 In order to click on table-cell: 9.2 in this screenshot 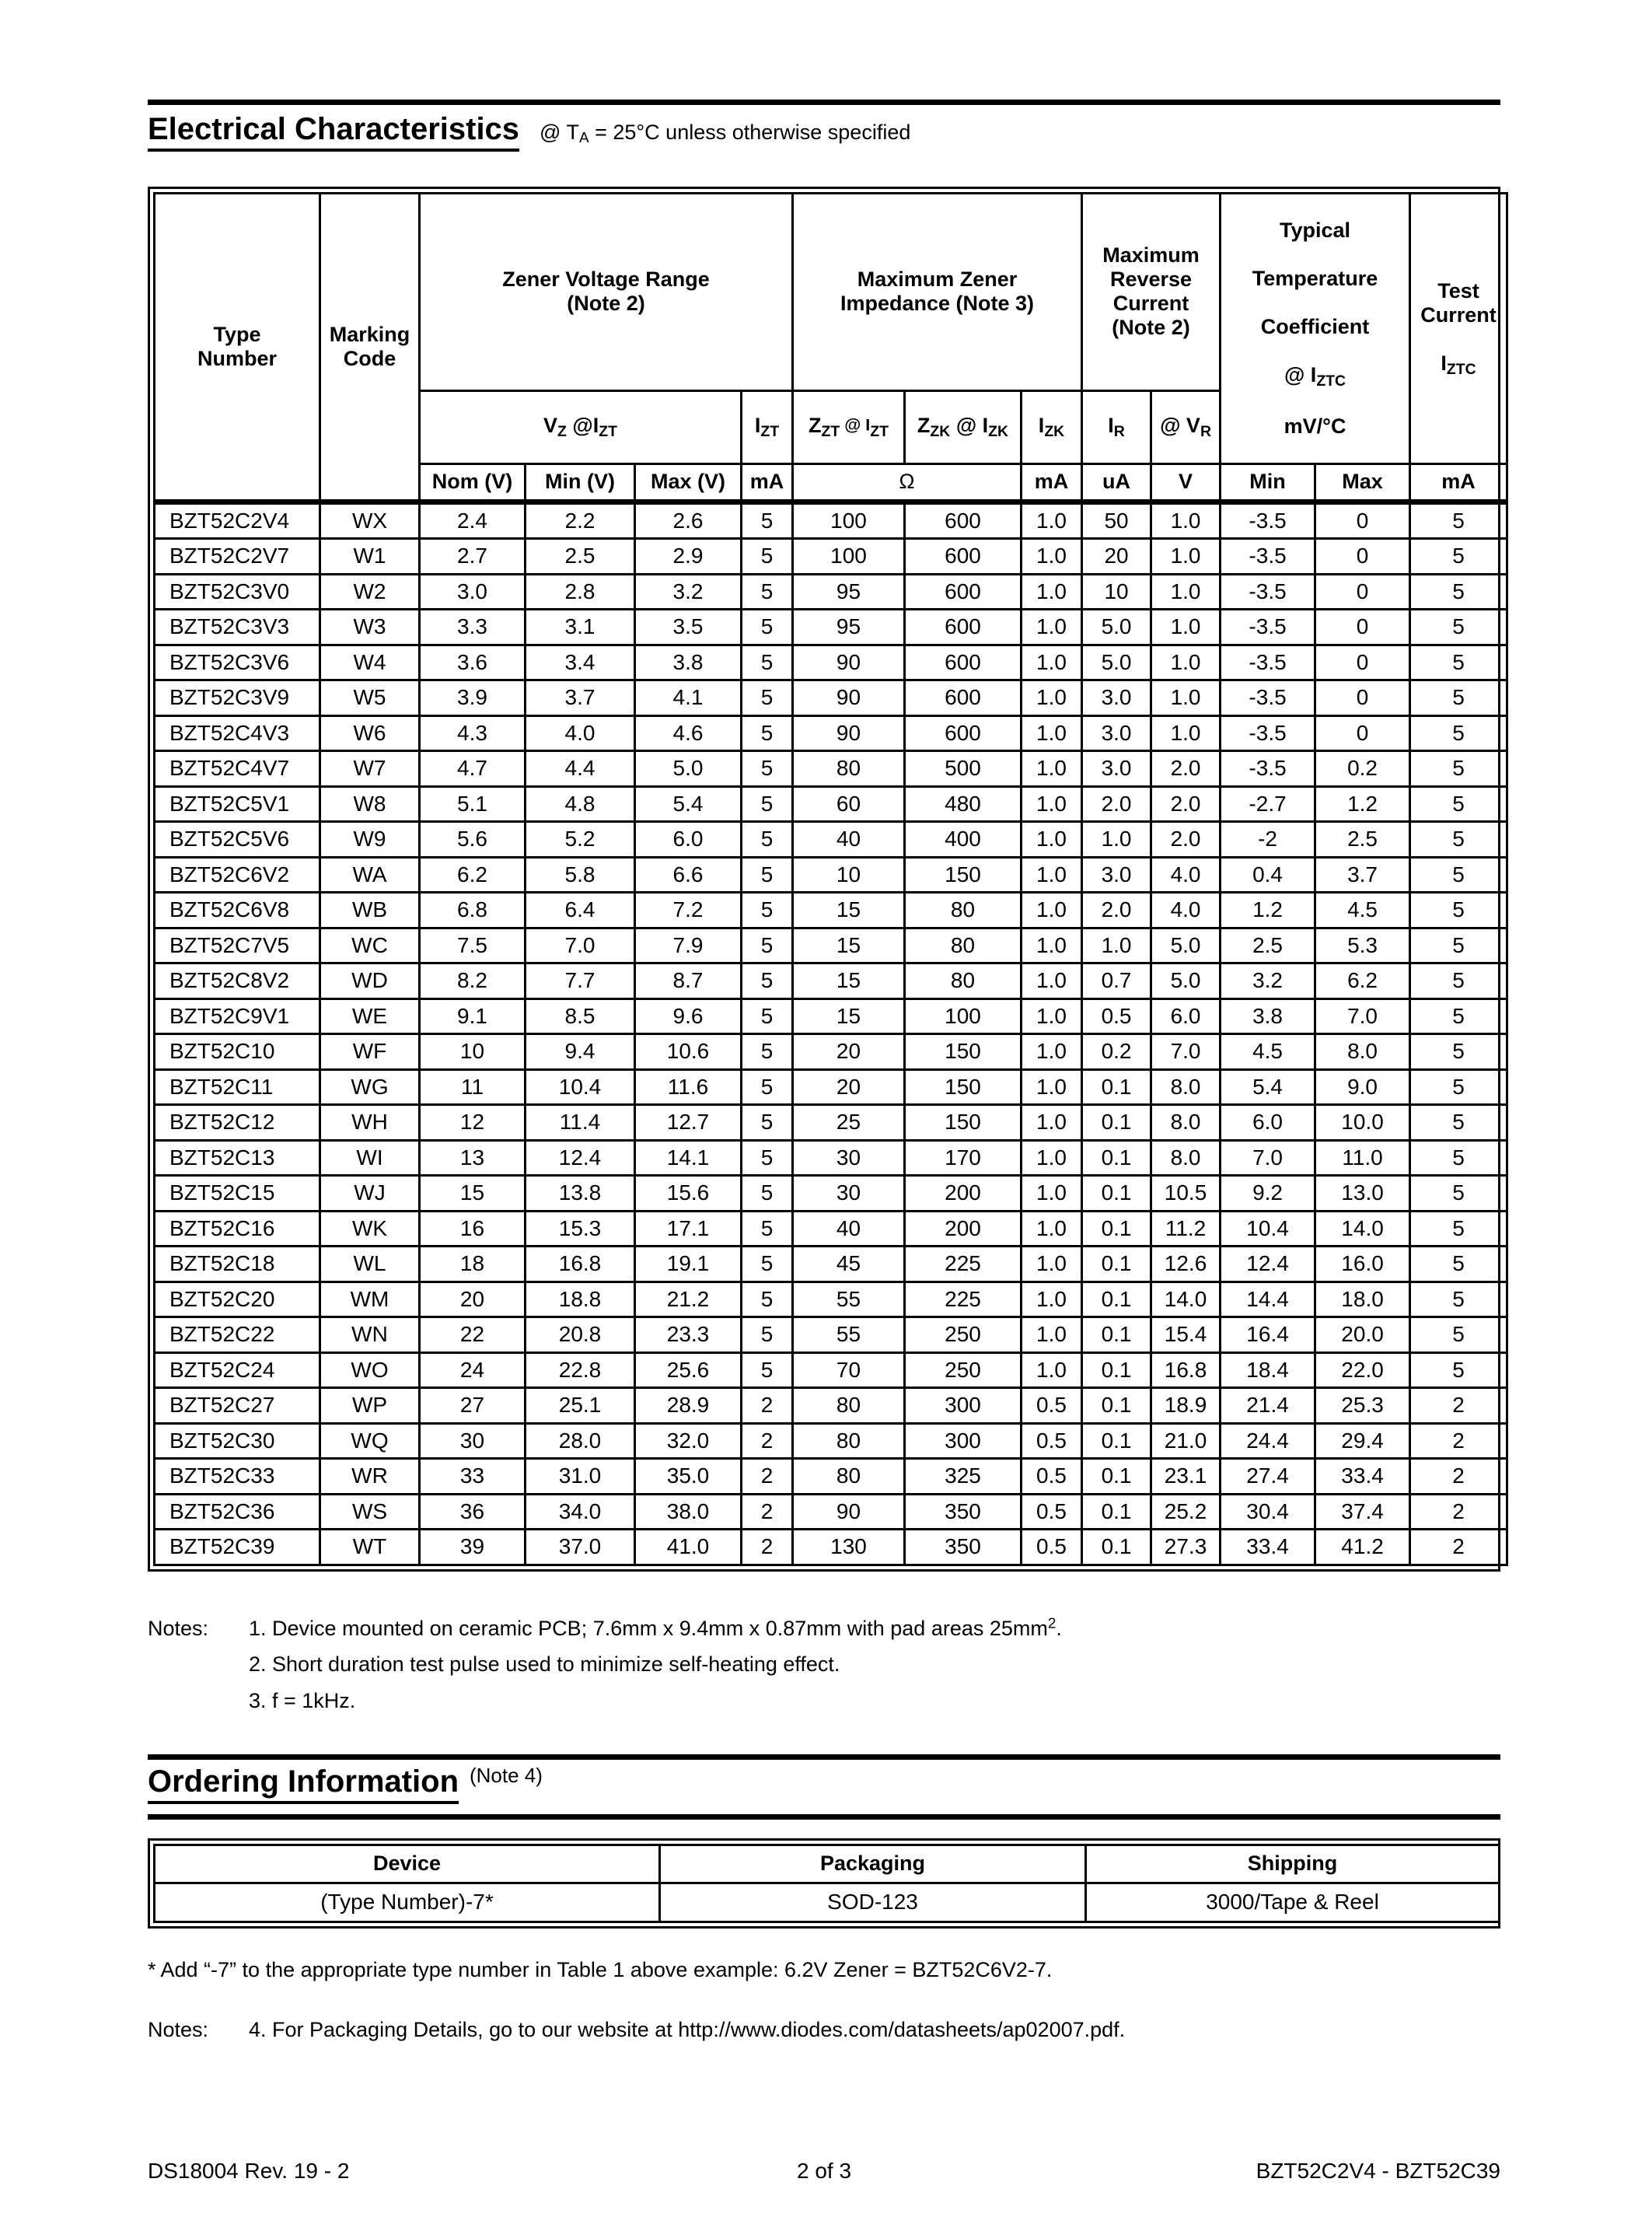, I will do `click(1268, 1193)`.